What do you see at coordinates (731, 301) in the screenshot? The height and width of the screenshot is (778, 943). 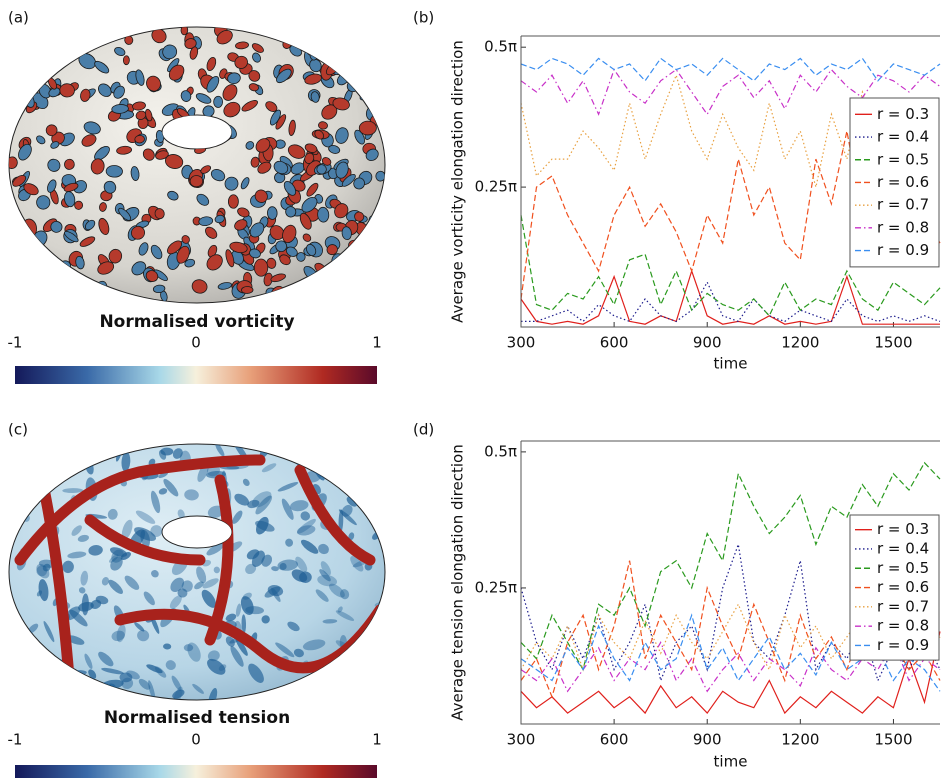 I see `series-line` at bounding box center [731, 301].